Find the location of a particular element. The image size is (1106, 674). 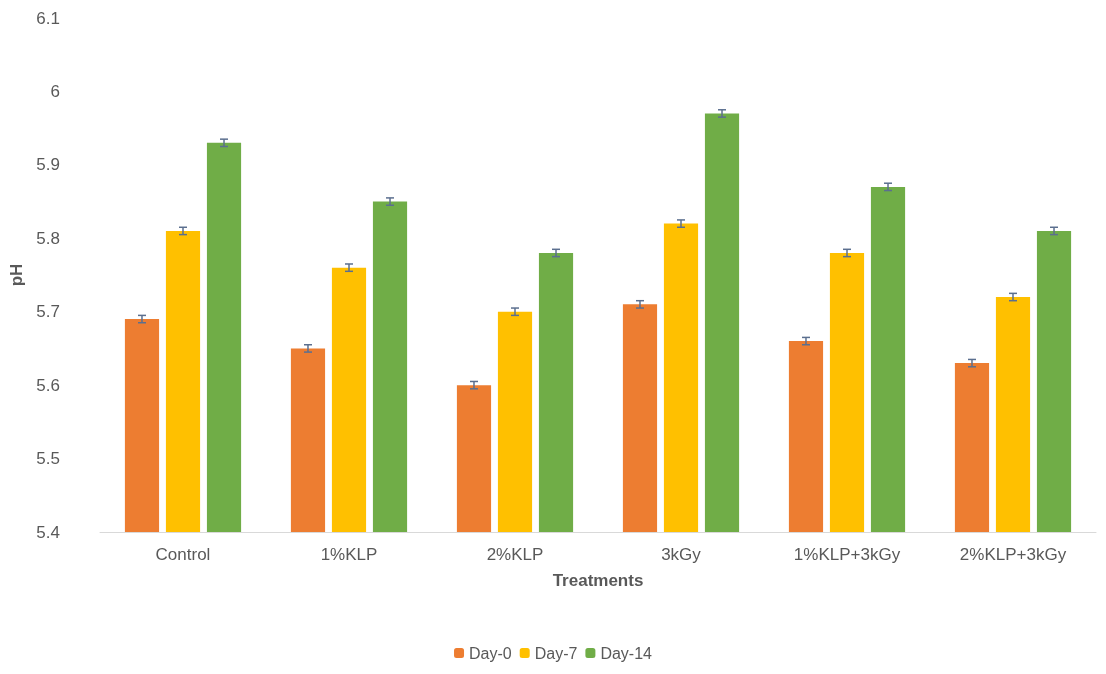

y-tick-label: 5.8 is located at coordinates (48, 238).